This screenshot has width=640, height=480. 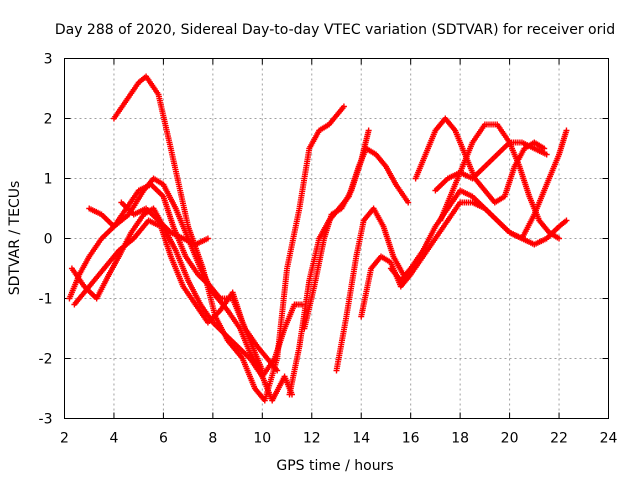 What do you see at coordinates (361, 439) in the screenshot?
I see `x-tick-label: 14` at bounding box center [361, 439].